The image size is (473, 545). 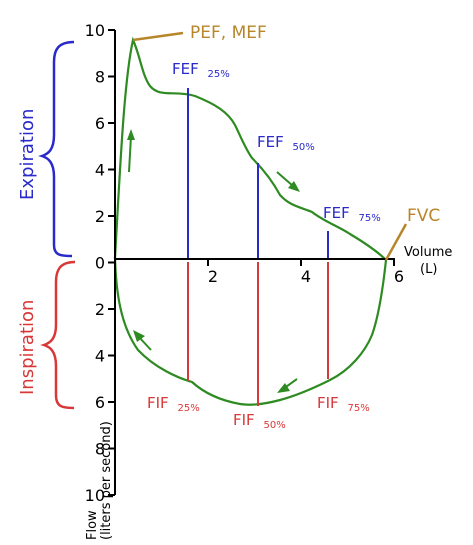 I want to click on y-tick-labels: 10 8 6 4 2 0 2 4 6 8 10, so click(x=95, y=263).